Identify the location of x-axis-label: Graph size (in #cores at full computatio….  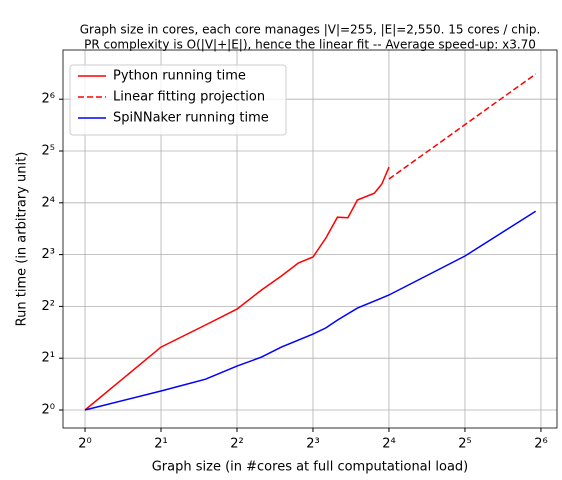
(310, 467).